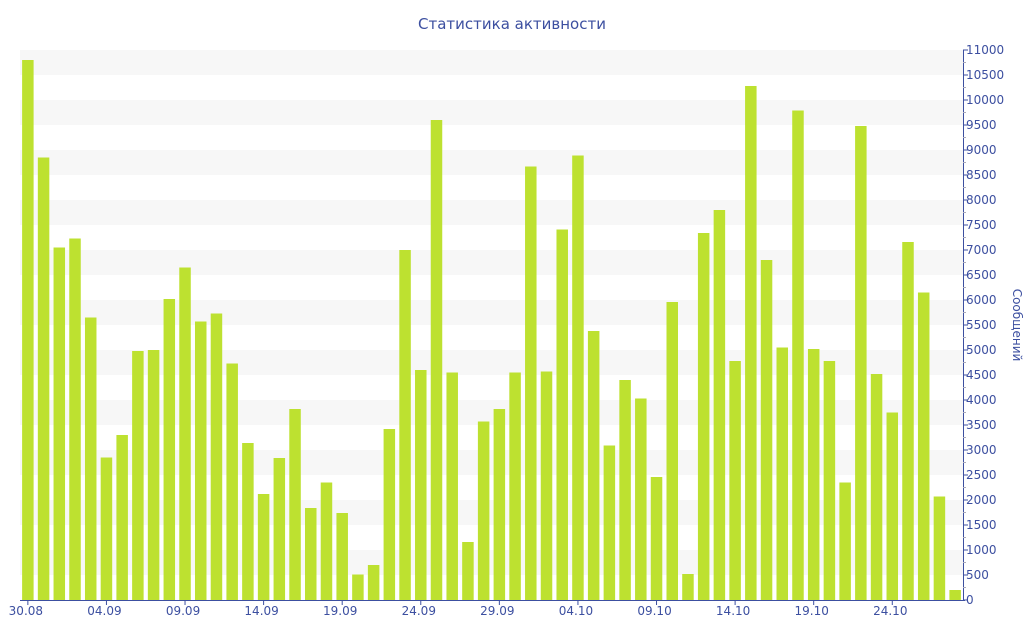 The height and width of the screenshot is (640, 1024). I want to click on y-tick-label: 6000, so click(981, 300).